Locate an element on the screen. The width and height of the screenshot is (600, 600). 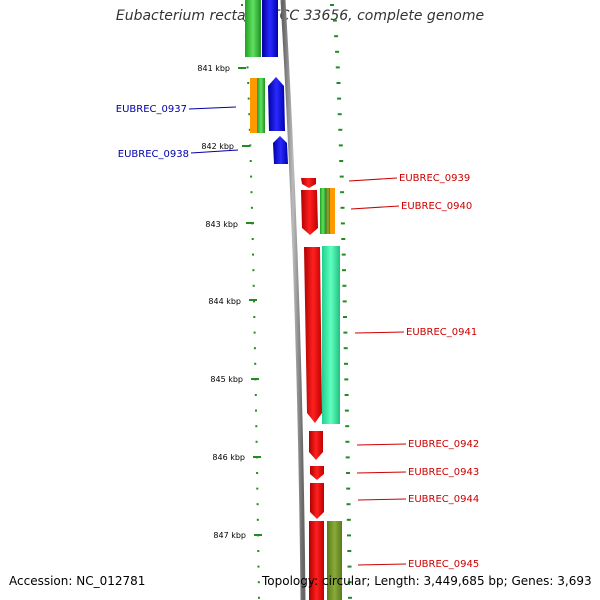
gene-label-EUBREC_0945: EUBREC_0945 is located at coordinates (418, 564).